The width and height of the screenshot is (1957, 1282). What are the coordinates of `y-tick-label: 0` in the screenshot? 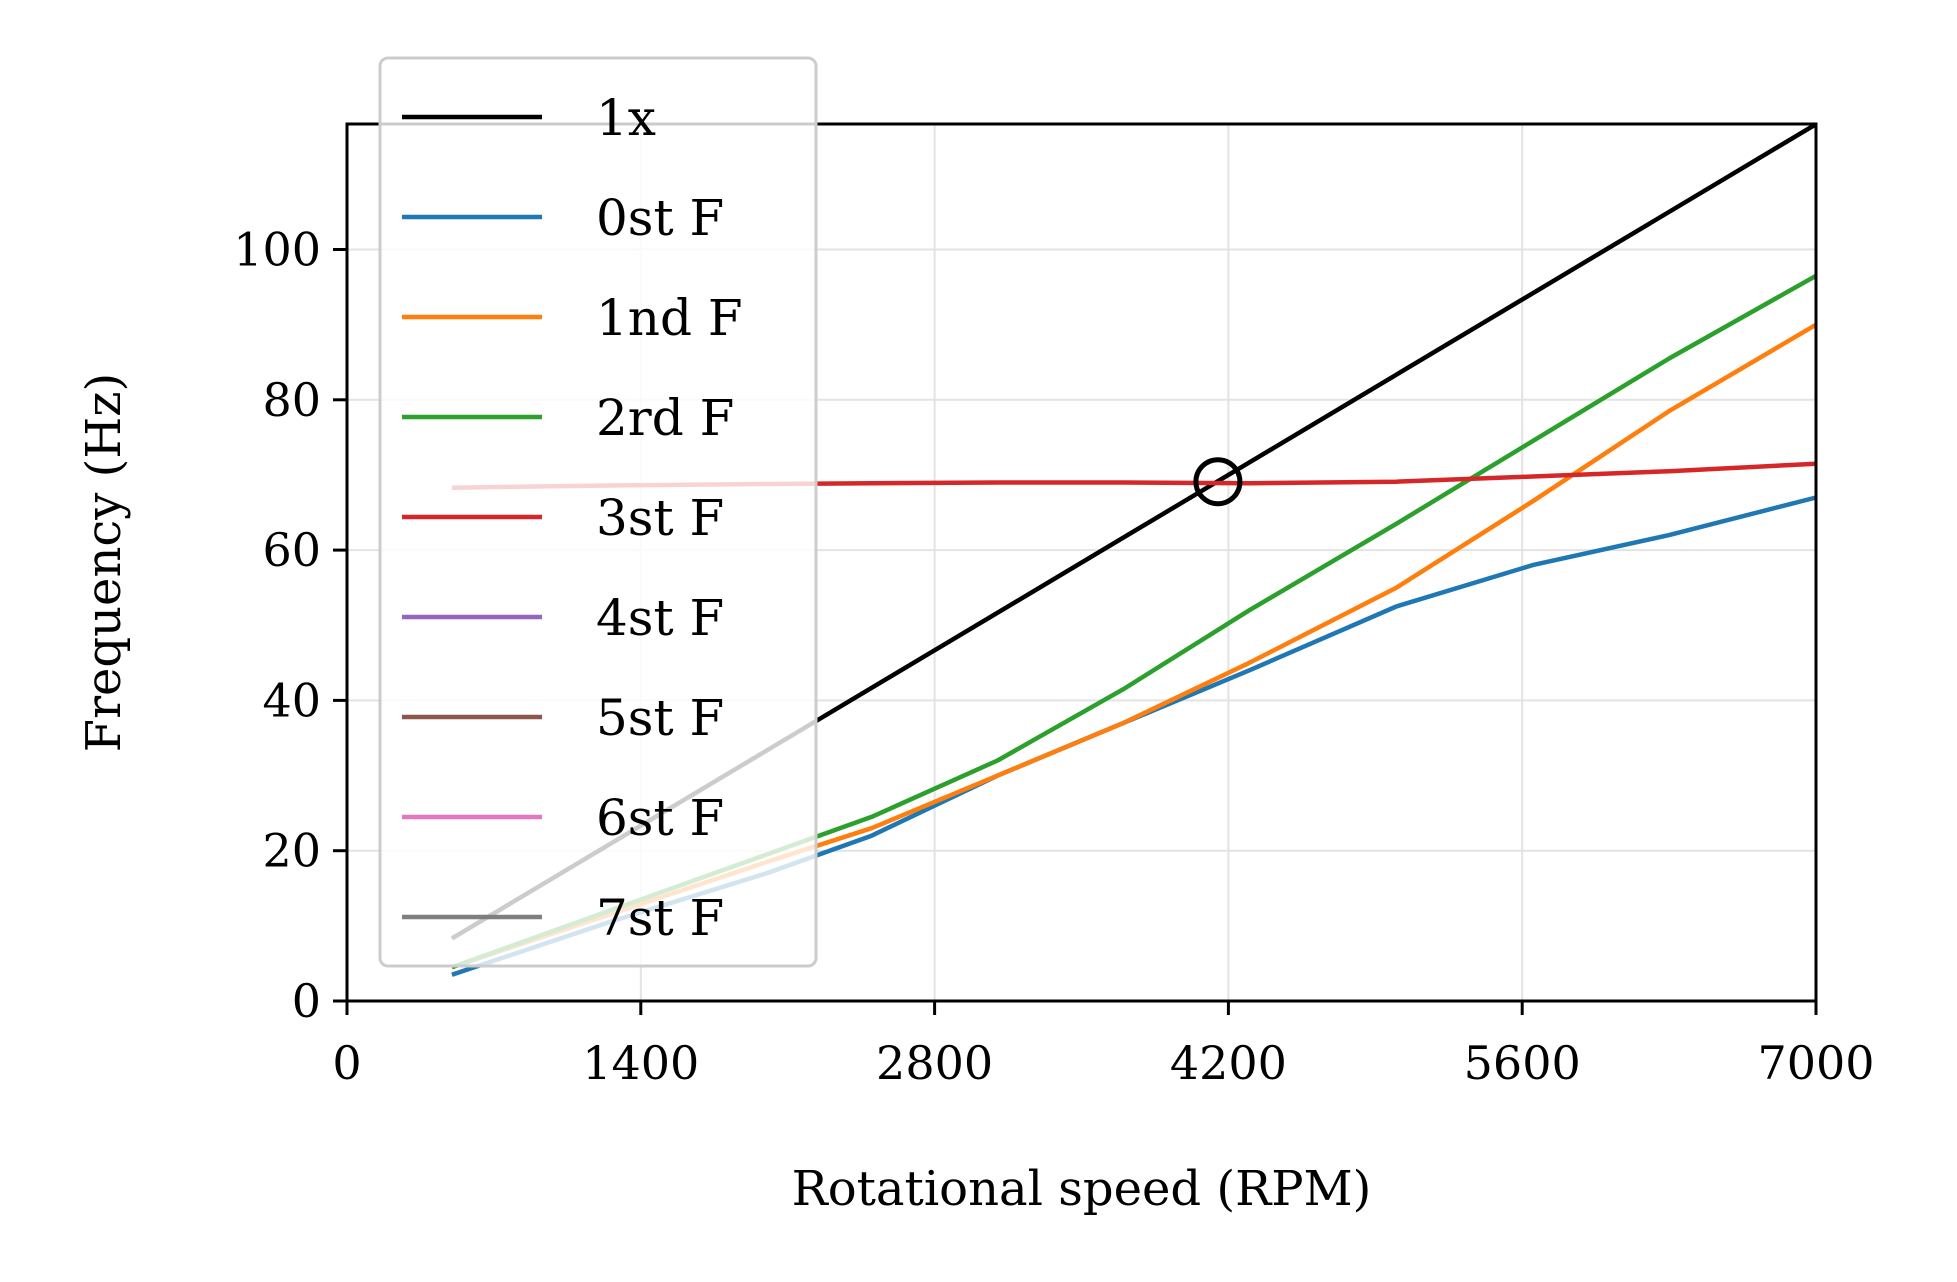 It's located at (306, 1001).